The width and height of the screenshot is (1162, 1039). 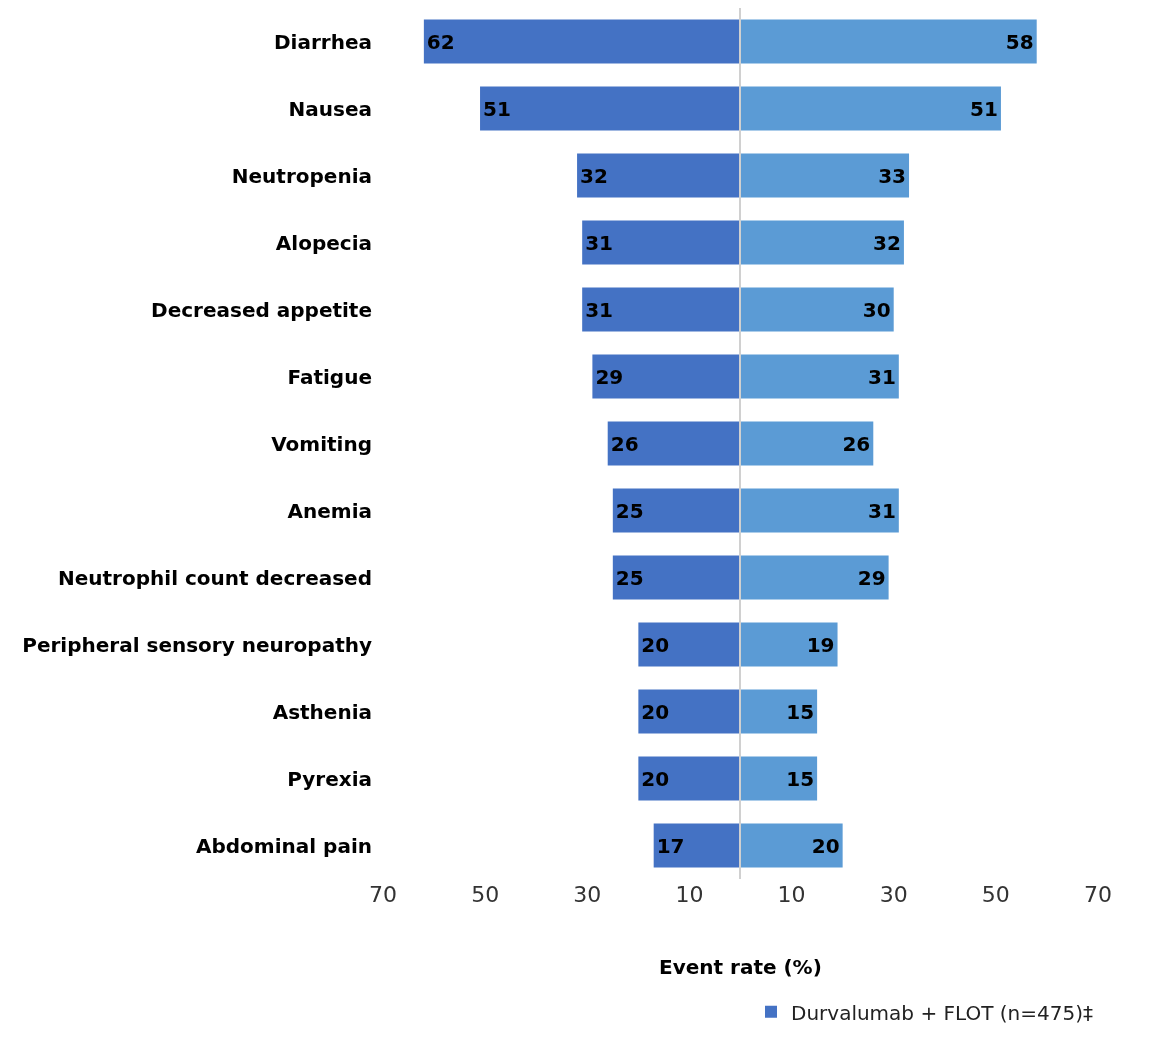 I want to click on y-tick-label: Vomiting, so click(x=321, y=443).